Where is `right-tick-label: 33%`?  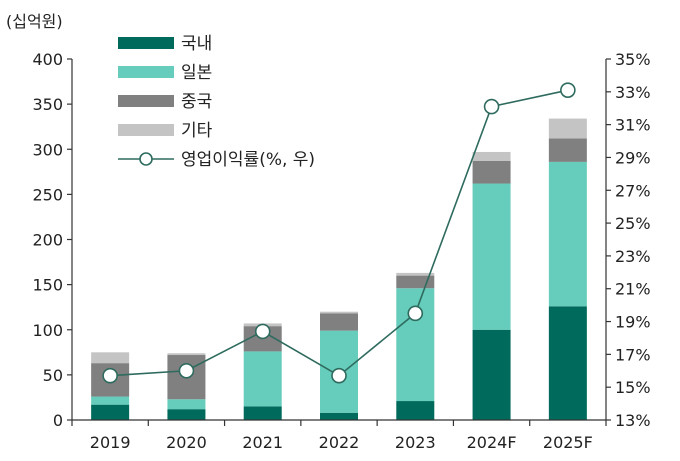 right-tick-label: 33% is located at coordinates (633, 92).